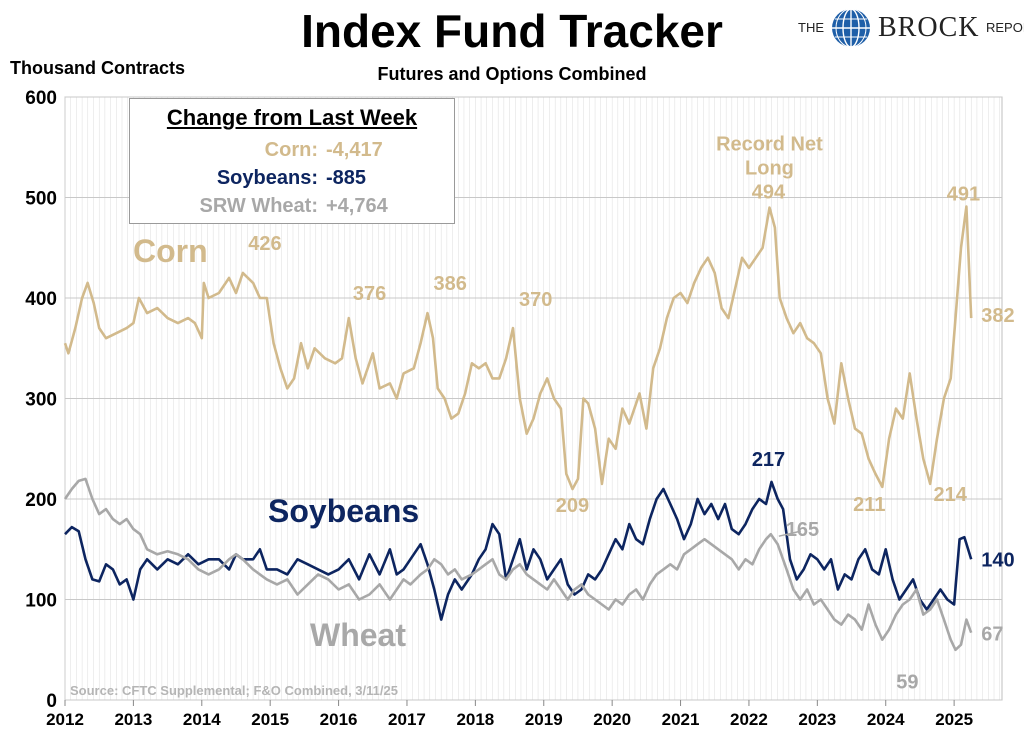 This screenshot has height=743, width=1024. What do you see at coordinates (41, 601) in the screenshot?
I see `y-tick-label: 100` at bounding box center [41, 601].